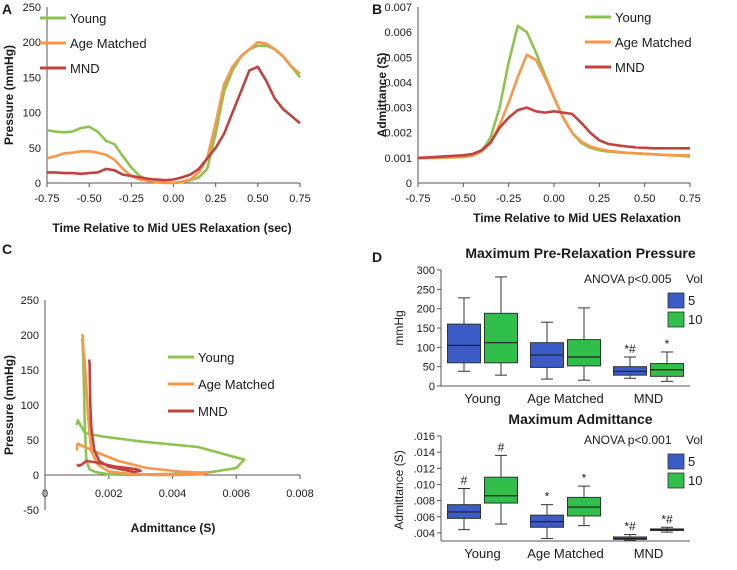  Describe the element at coordinates (398, 58) in the screenshot. I see `y-tick-label: 0.005` at that location.